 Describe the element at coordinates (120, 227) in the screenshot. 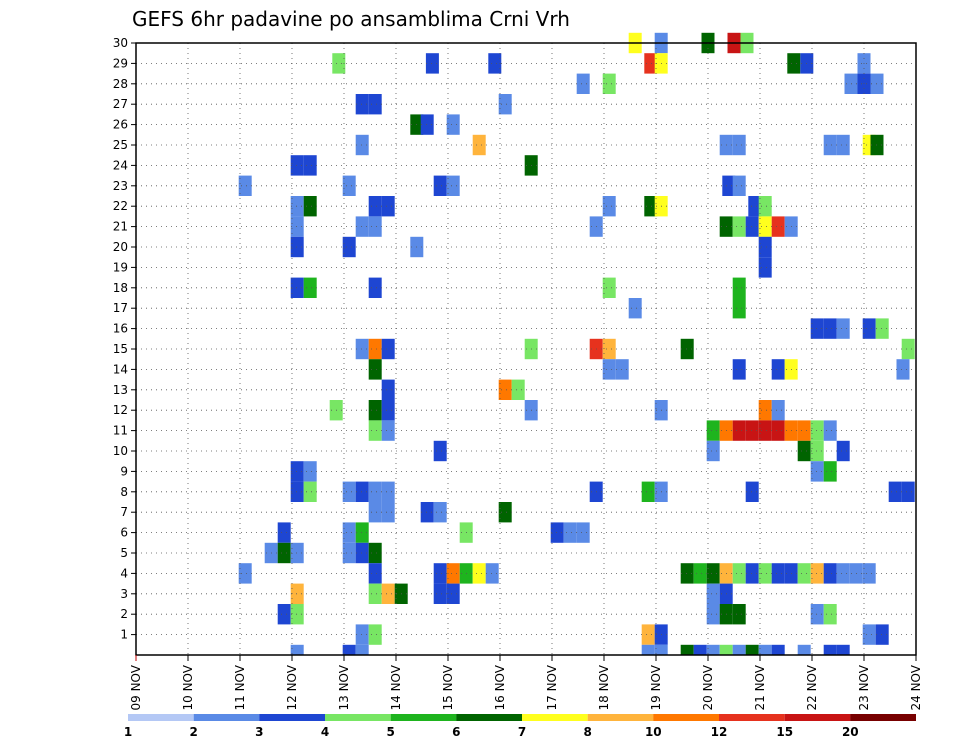

I see `y-tick-label: 21` at that location.